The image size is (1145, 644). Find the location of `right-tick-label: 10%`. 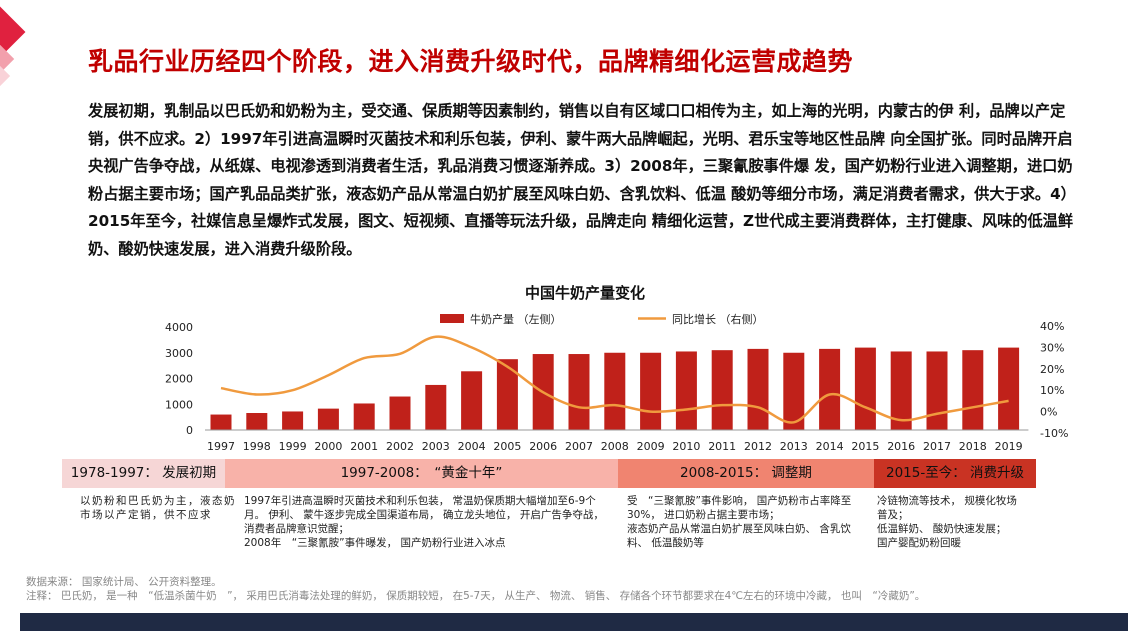

right-tick-label: 10% is located at coordinates (1052, 390).